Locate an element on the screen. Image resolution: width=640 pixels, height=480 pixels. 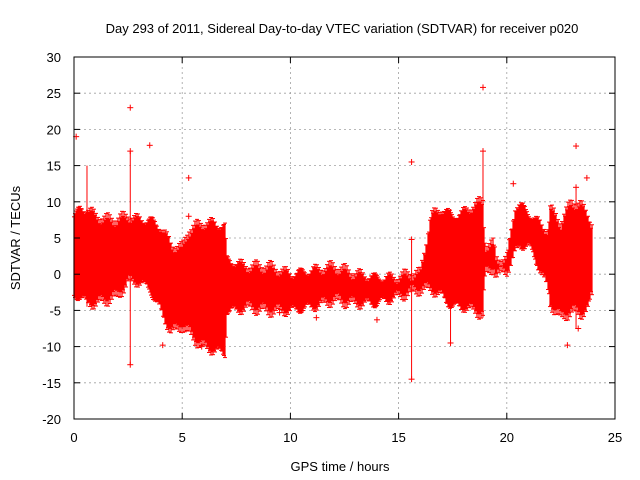
y-tick-label: 30 is located at coordinates (54, 57).